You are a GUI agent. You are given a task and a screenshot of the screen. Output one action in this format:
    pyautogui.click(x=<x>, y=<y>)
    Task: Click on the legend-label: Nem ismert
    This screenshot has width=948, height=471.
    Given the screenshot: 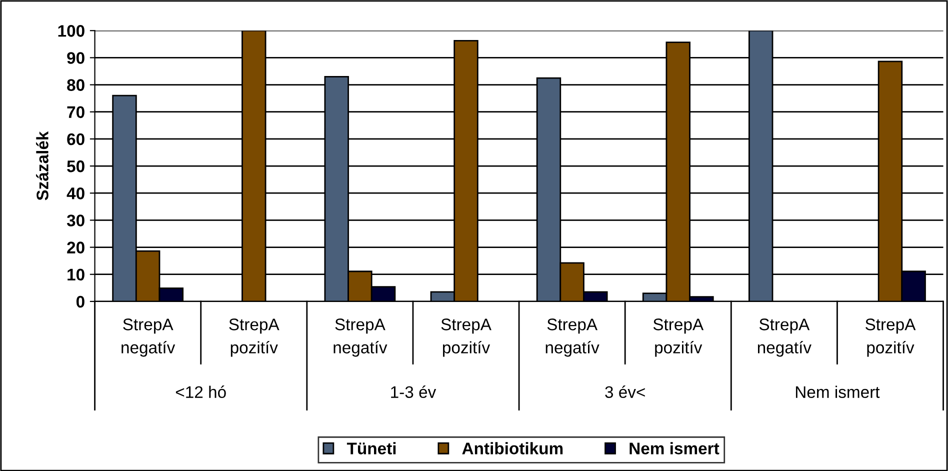 What is the action you would take?
    pyautogui.click(x=675, y=448)
    